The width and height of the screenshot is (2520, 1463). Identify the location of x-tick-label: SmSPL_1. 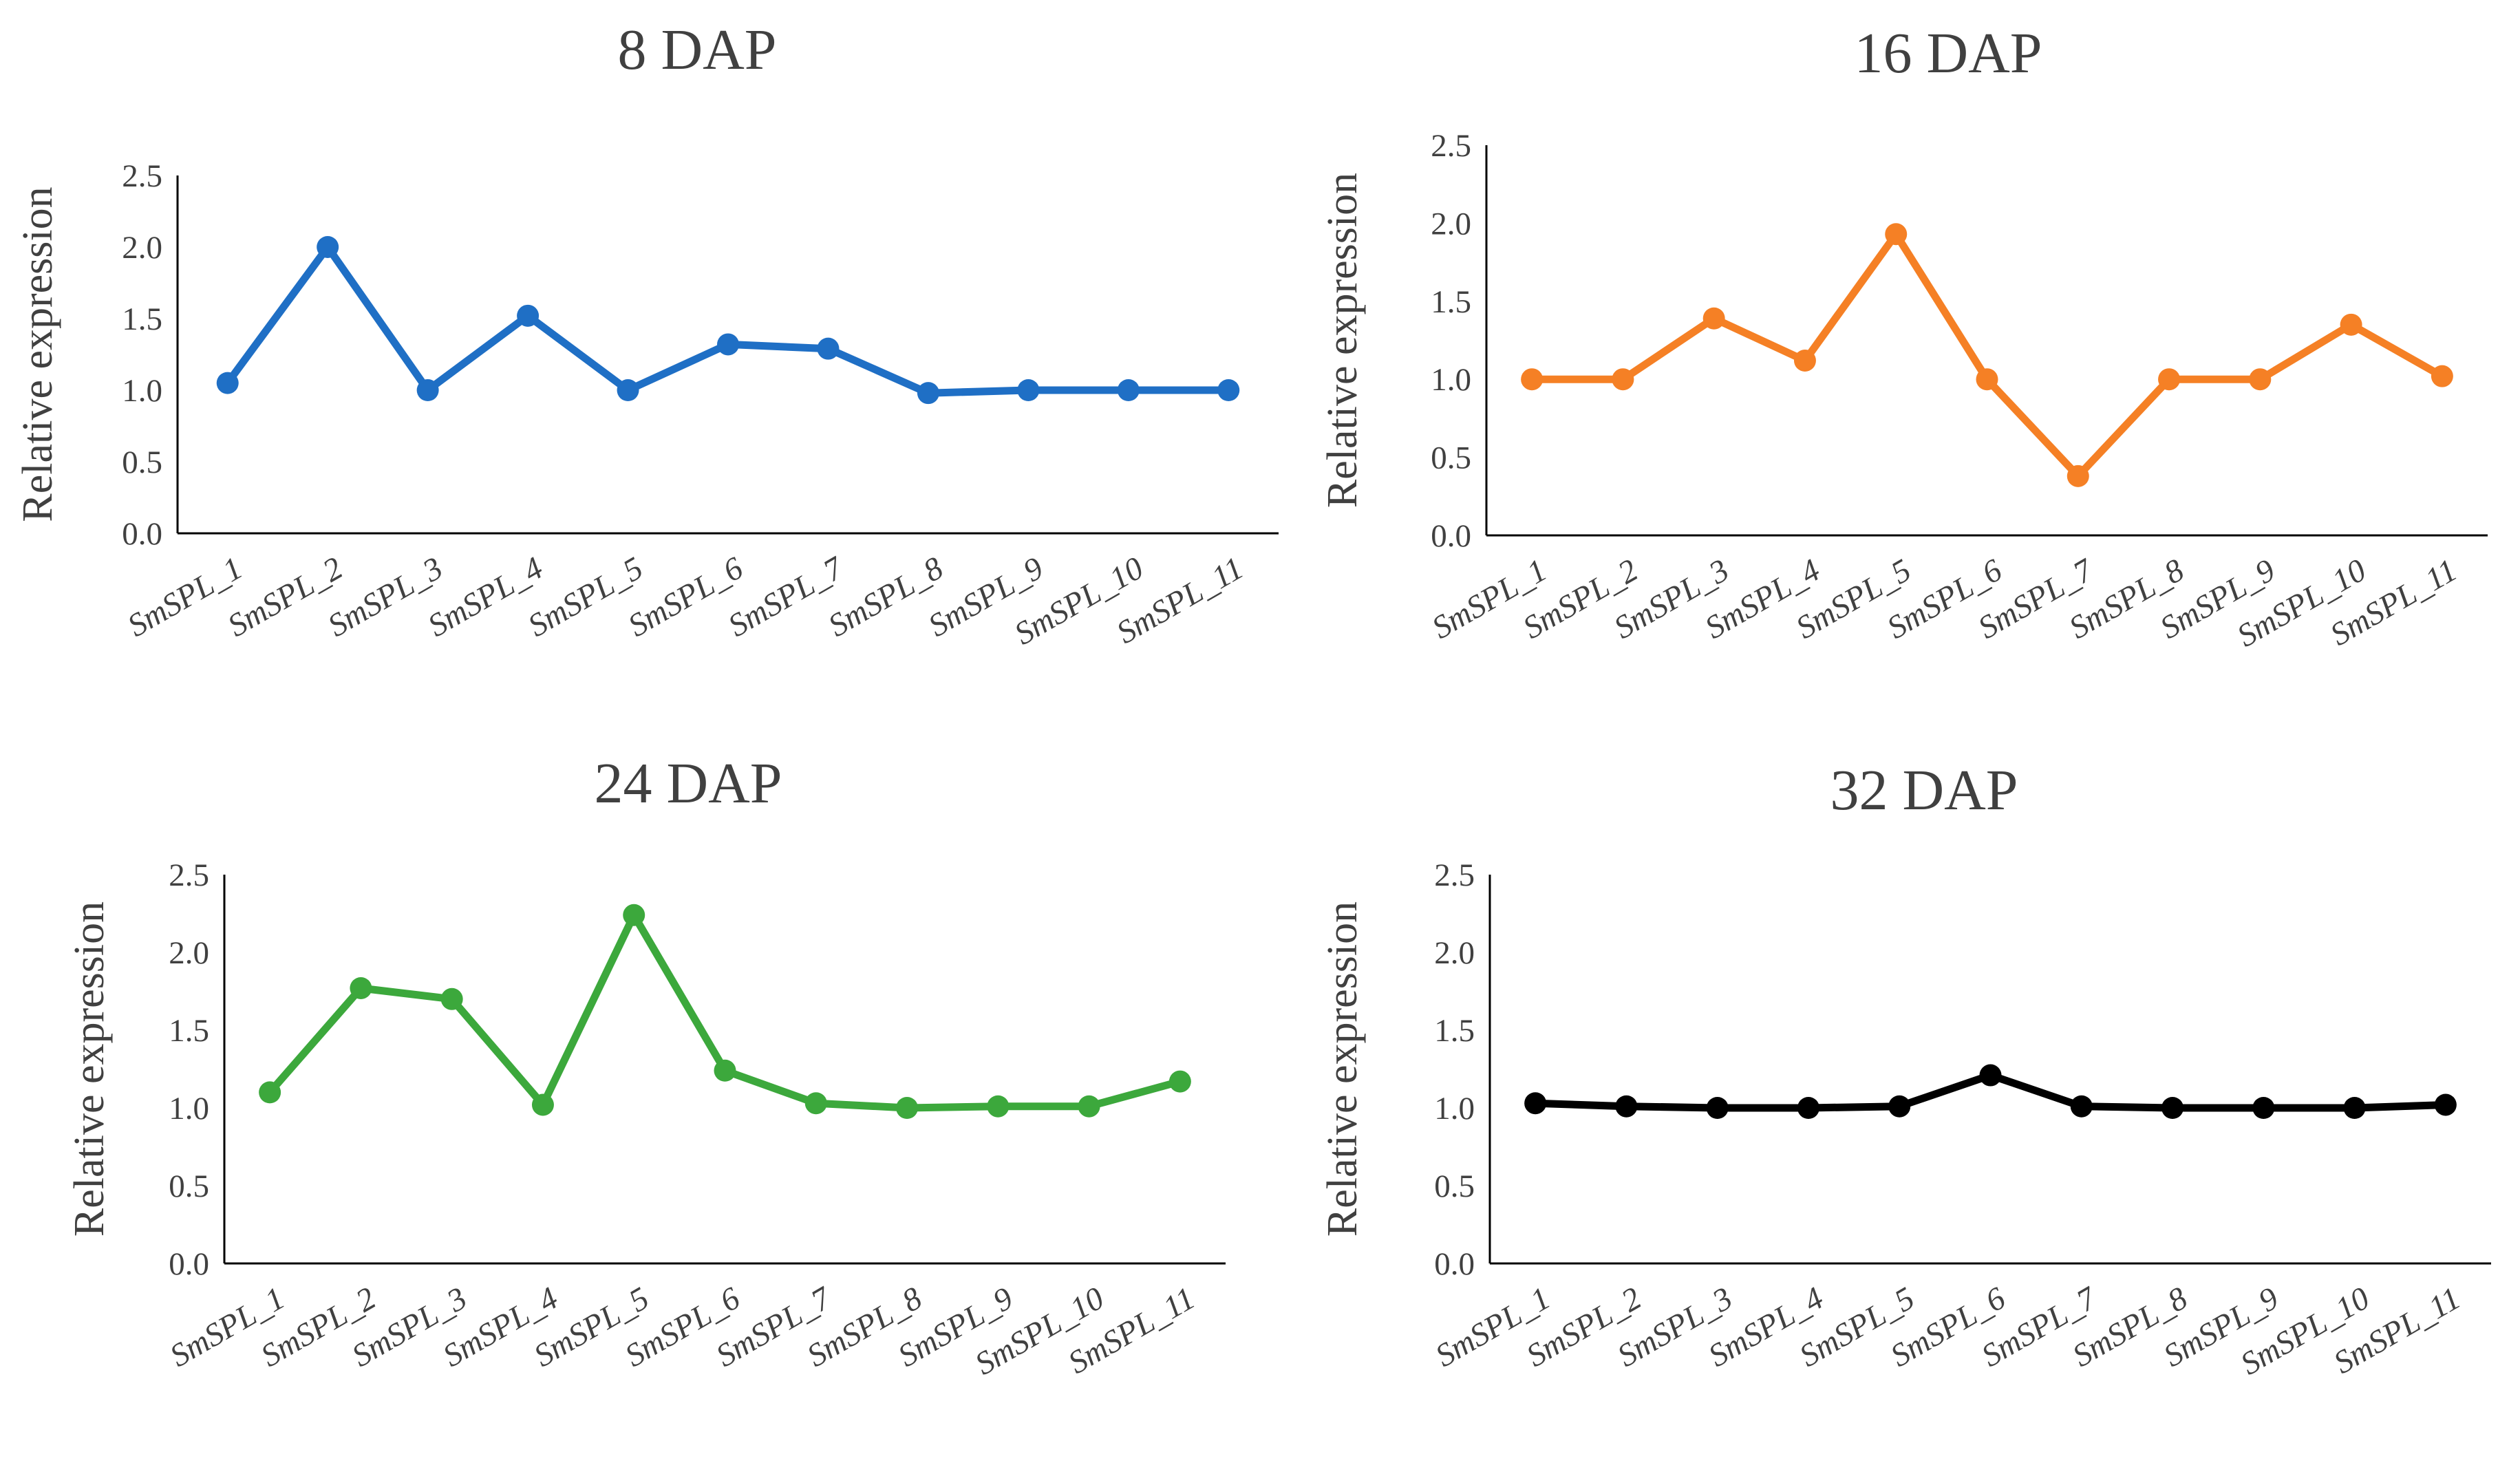
(185, 596).